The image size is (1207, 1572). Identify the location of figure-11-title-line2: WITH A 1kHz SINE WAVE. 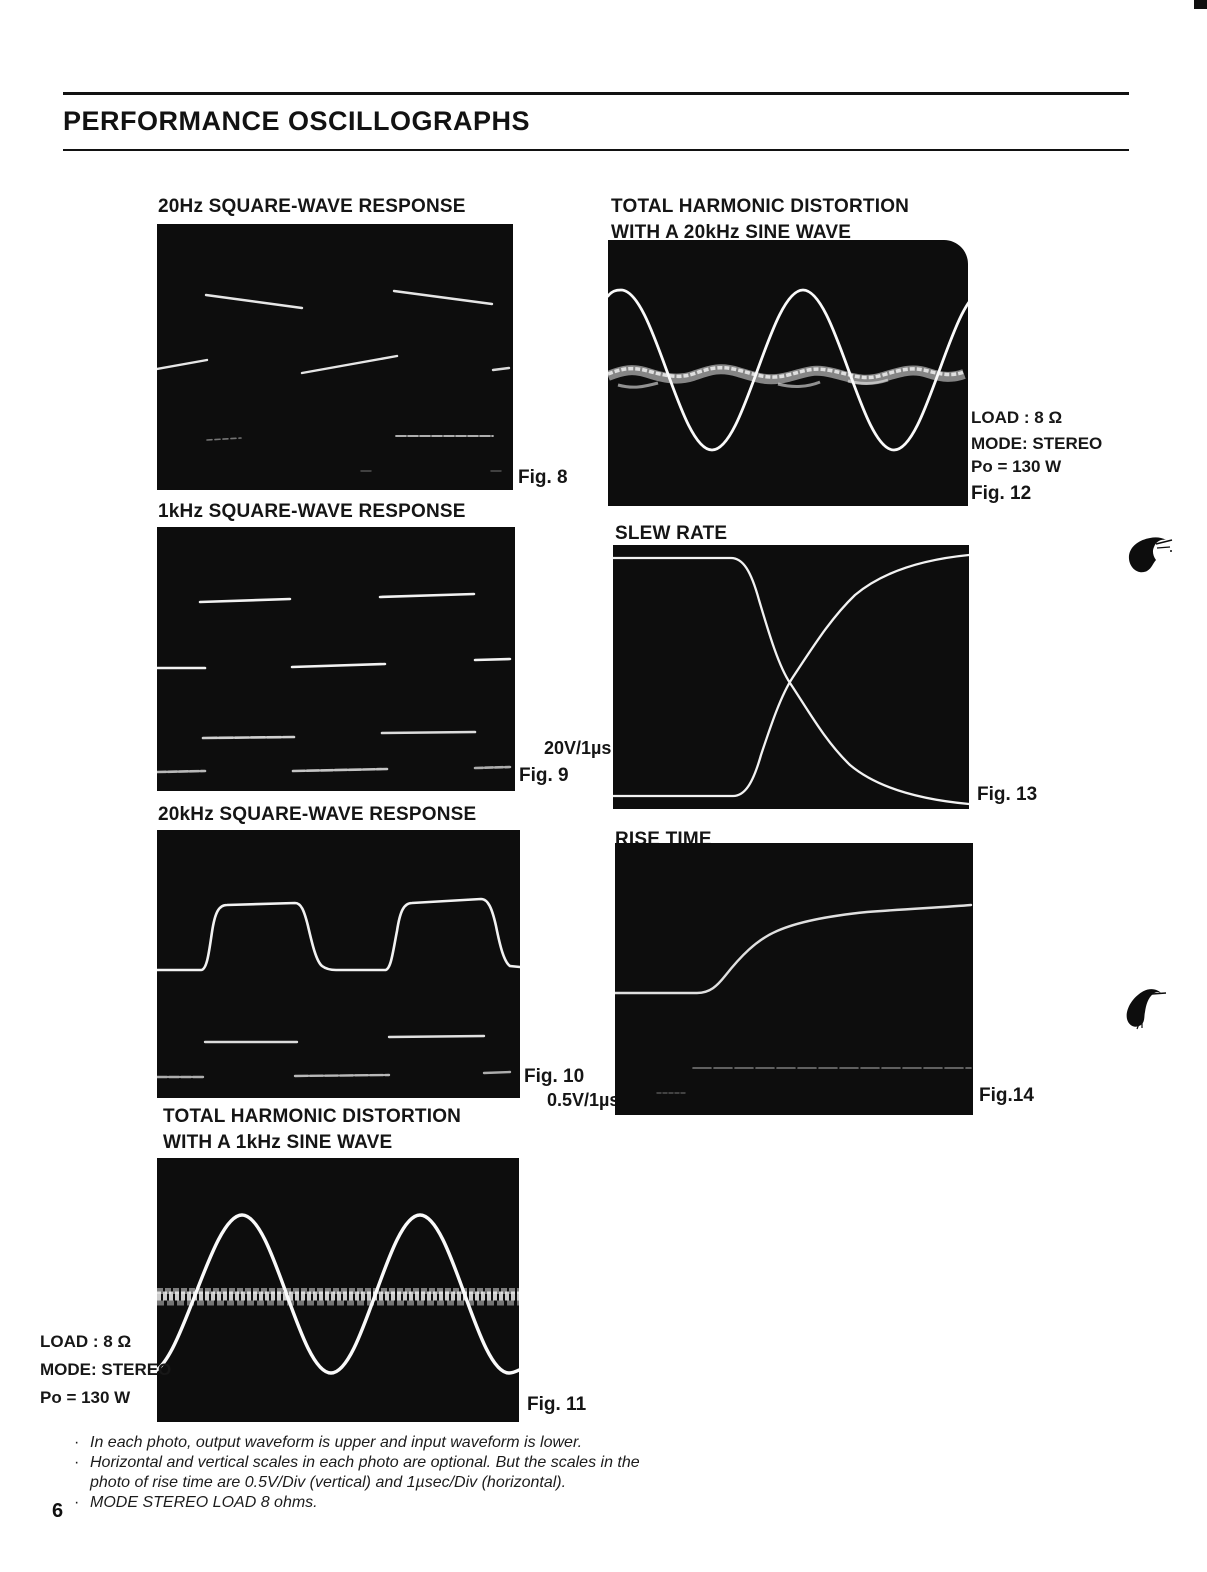
(278, 1142).